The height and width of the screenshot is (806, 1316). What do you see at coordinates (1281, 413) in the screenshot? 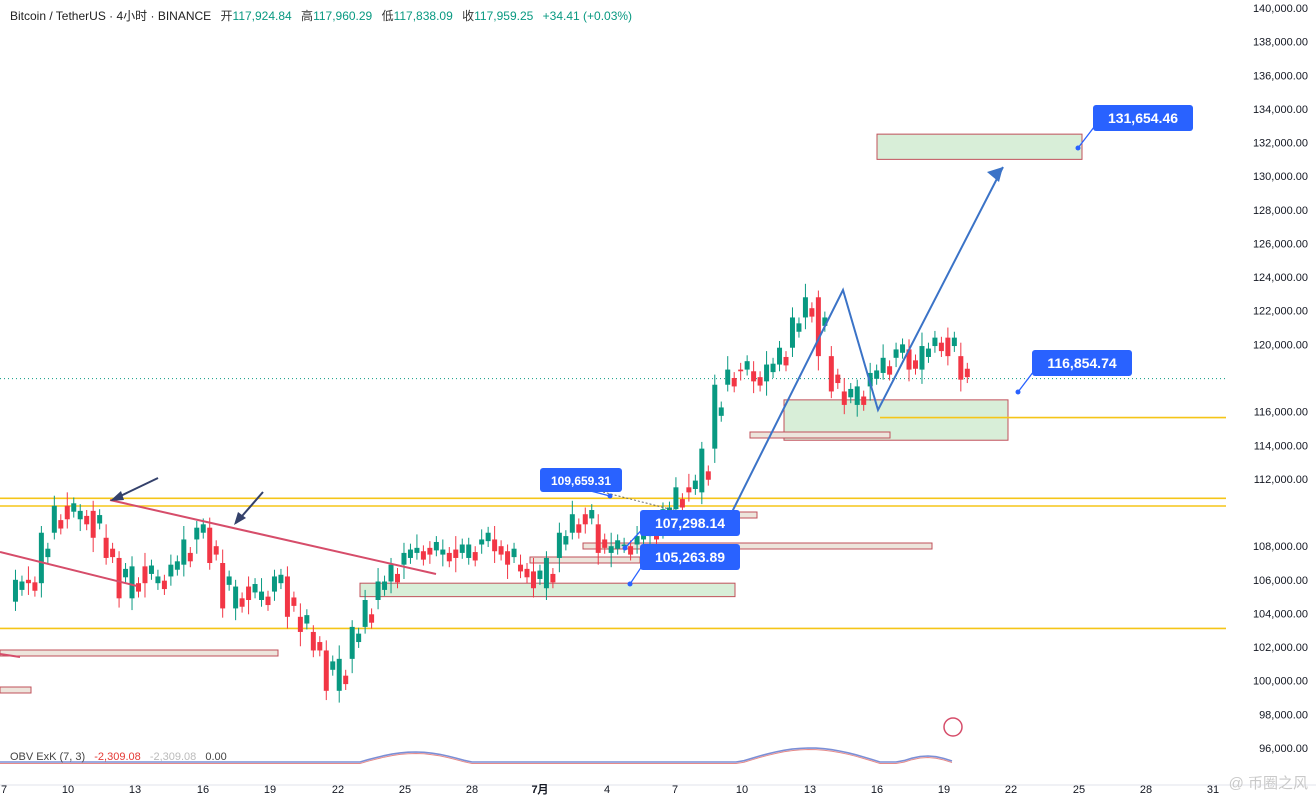
I see `y-tick-label: 116,000.00` at bounding box center [1281, 413].